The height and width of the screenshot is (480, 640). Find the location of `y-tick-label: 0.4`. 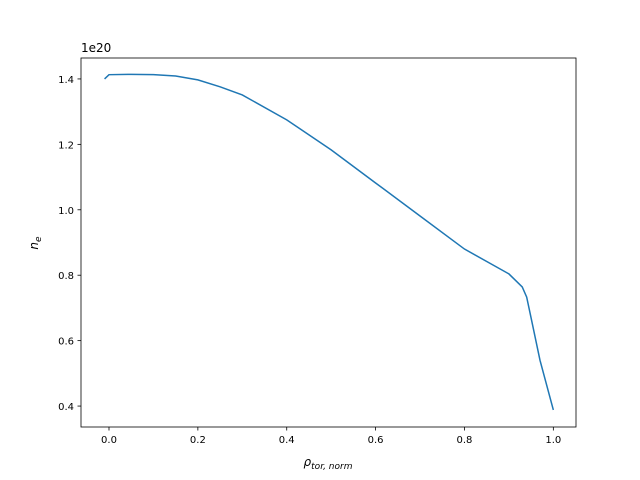

y-tick-label: 0.4 is located at coordinates (66, 407).